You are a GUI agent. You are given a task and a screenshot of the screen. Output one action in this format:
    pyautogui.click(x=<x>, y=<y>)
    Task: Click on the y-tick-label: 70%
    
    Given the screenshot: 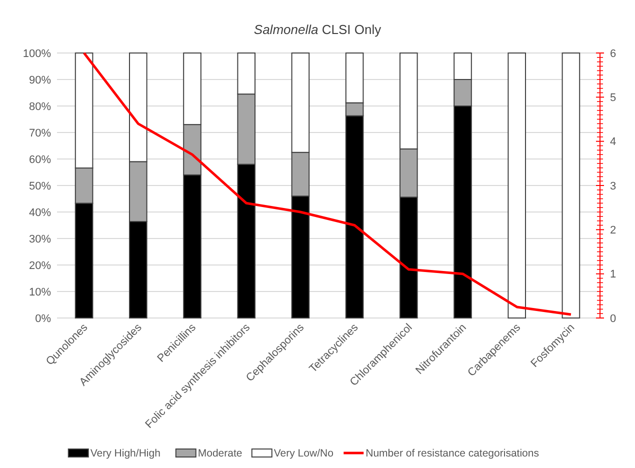 What is the action you would take?
    pyautogui.click(x=40, y=133)
    